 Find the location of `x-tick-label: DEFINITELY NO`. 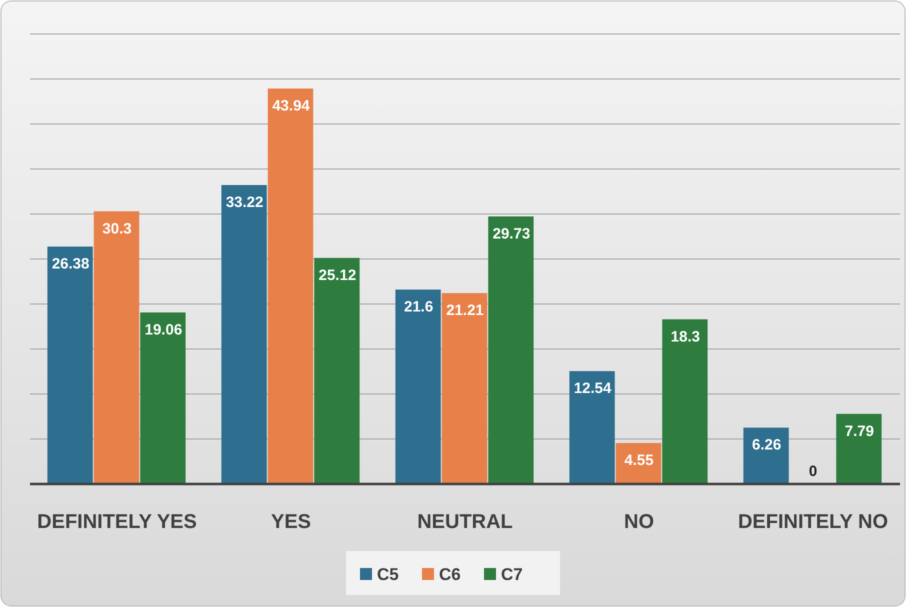

x-tick-label: DEFINITELY NO is located at coordinates (813, 522).